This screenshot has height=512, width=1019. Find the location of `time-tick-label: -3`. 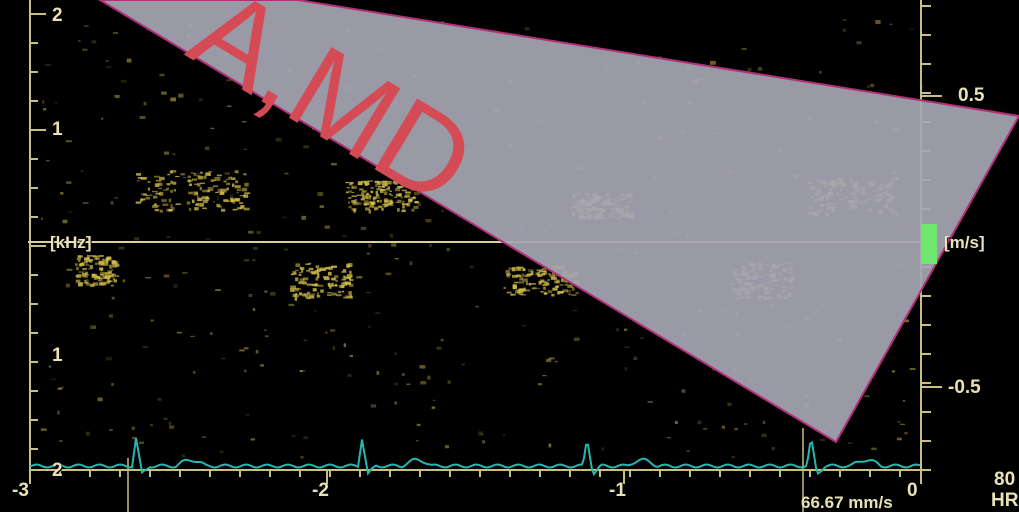

time-tick-label: -3 is located at coordinates (20, 490).